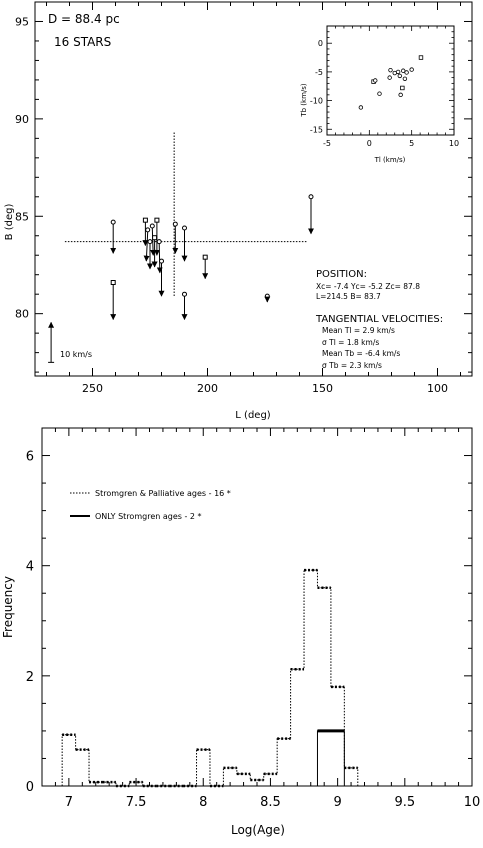 This screenshot has height=848, width=483. Describe the element at coordinates (8, 607) in the screenshot. I see `bottom-y-axis-label: Frequency` at that location.